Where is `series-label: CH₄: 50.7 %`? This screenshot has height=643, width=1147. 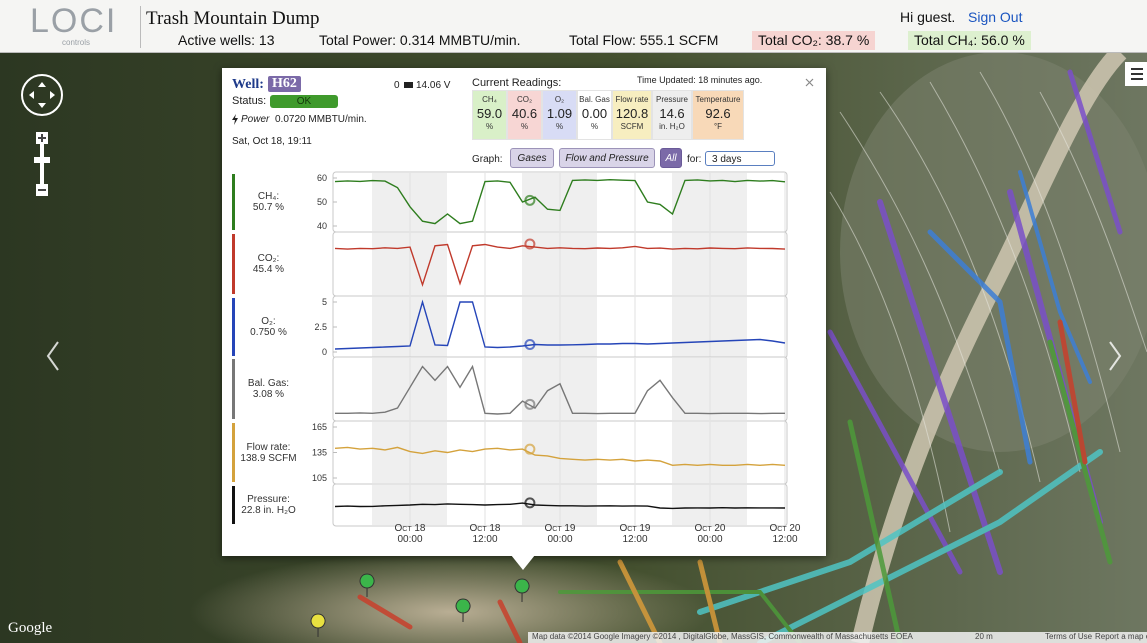
series-label: CH₄: 50.7 % is located at coordinates (267, 202).